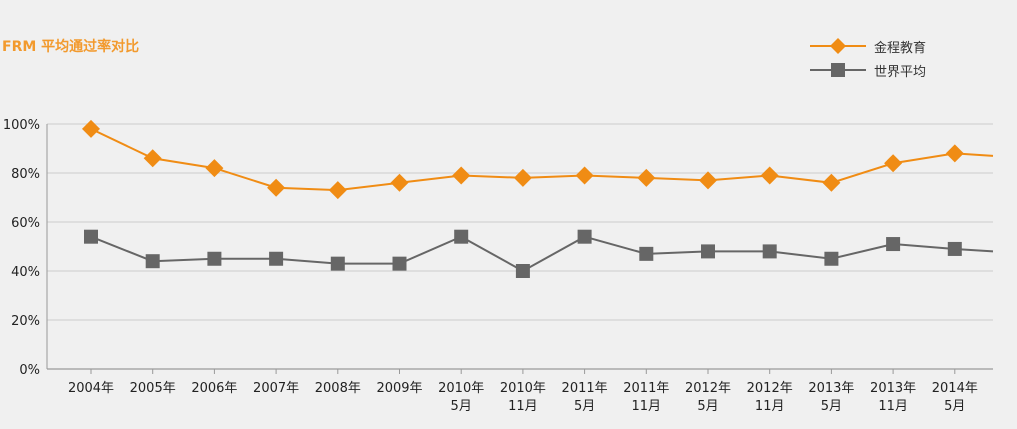  I want to click on x-tick-label: 2008年, so click(338, 388).